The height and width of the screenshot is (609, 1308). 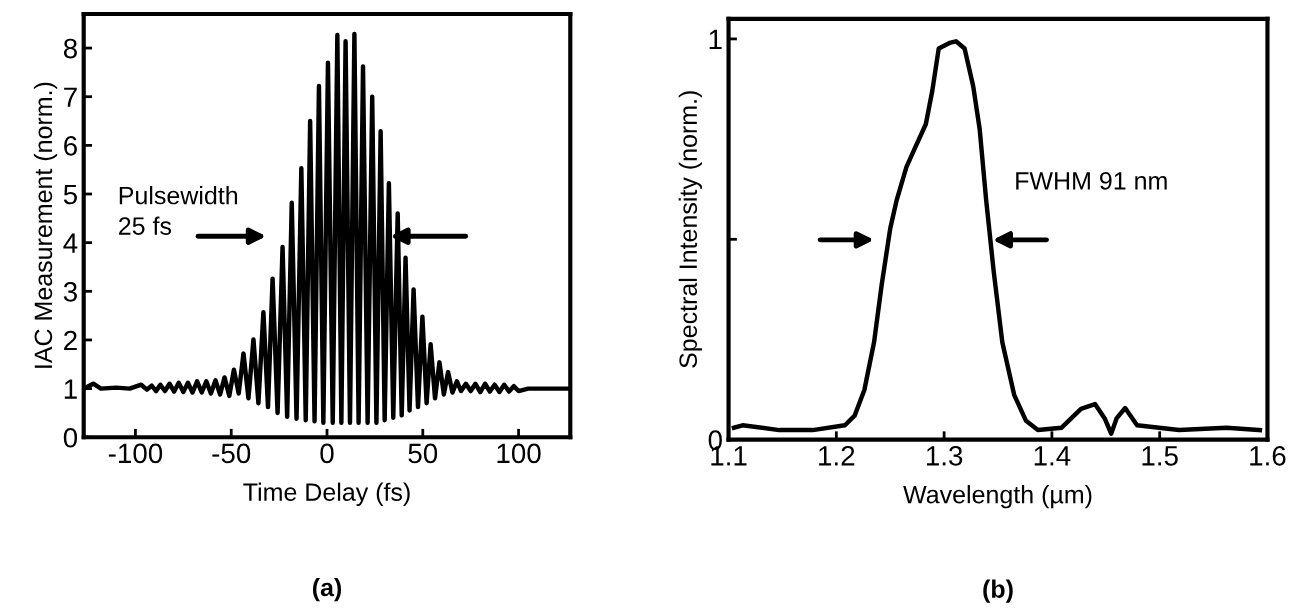 I want to click on x-tick-label: 1.3, so click(x=944, y=455).